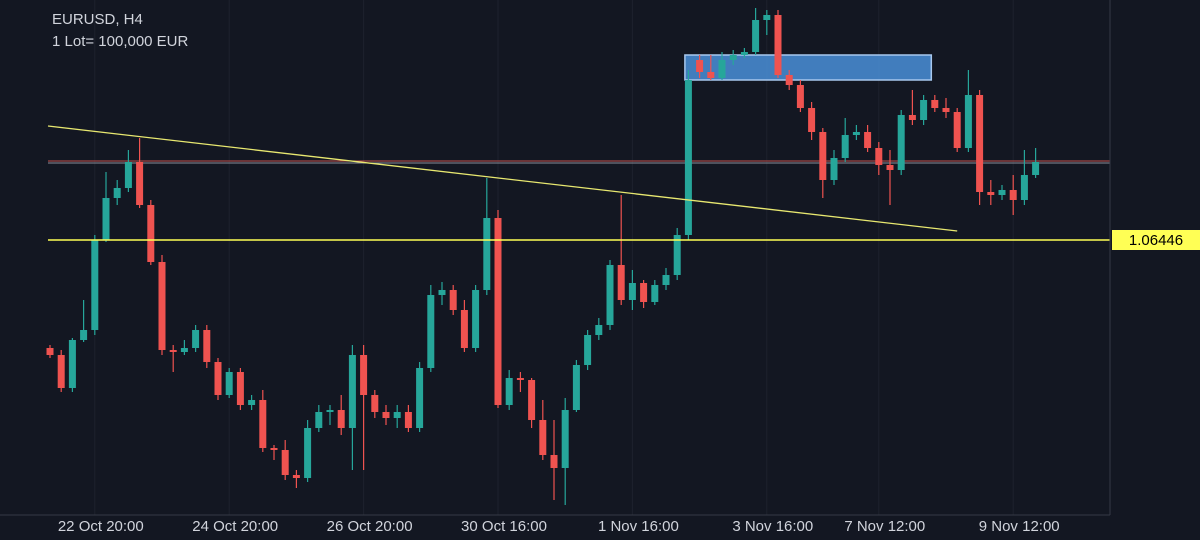 This screenshot has width=1200, height=540. I want to click on x-tick-label: 26 Oct 20:00, so click(370, 526).